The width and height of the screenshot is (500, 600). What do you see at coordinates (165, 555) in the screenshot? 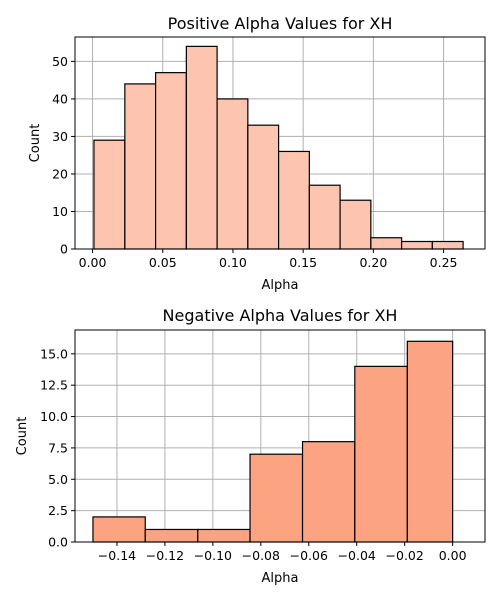
I see `x-tick-label: −0.12` at bounding box center [165, 555].